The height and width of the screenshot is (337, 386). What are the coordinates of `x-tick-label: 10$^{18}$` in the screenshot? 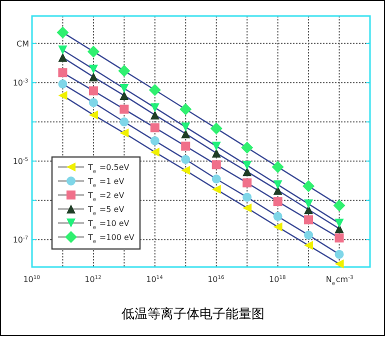 It's located at (277, 279).